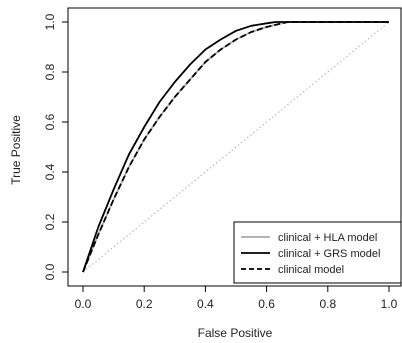 This screenshot has width=402, height=343. Describe the element at coordinates (50, 271) in the screenshot. I see `y-tick-label: 0.0` at that location.